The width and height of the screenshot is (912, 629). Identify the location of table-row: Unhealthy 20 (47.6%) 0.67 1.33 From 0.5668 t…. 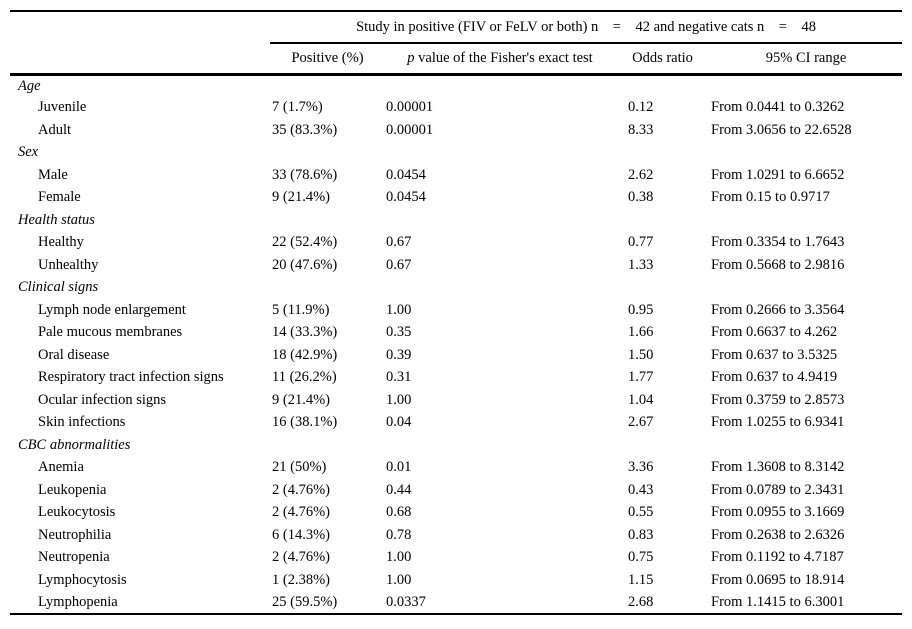
(456, 265).